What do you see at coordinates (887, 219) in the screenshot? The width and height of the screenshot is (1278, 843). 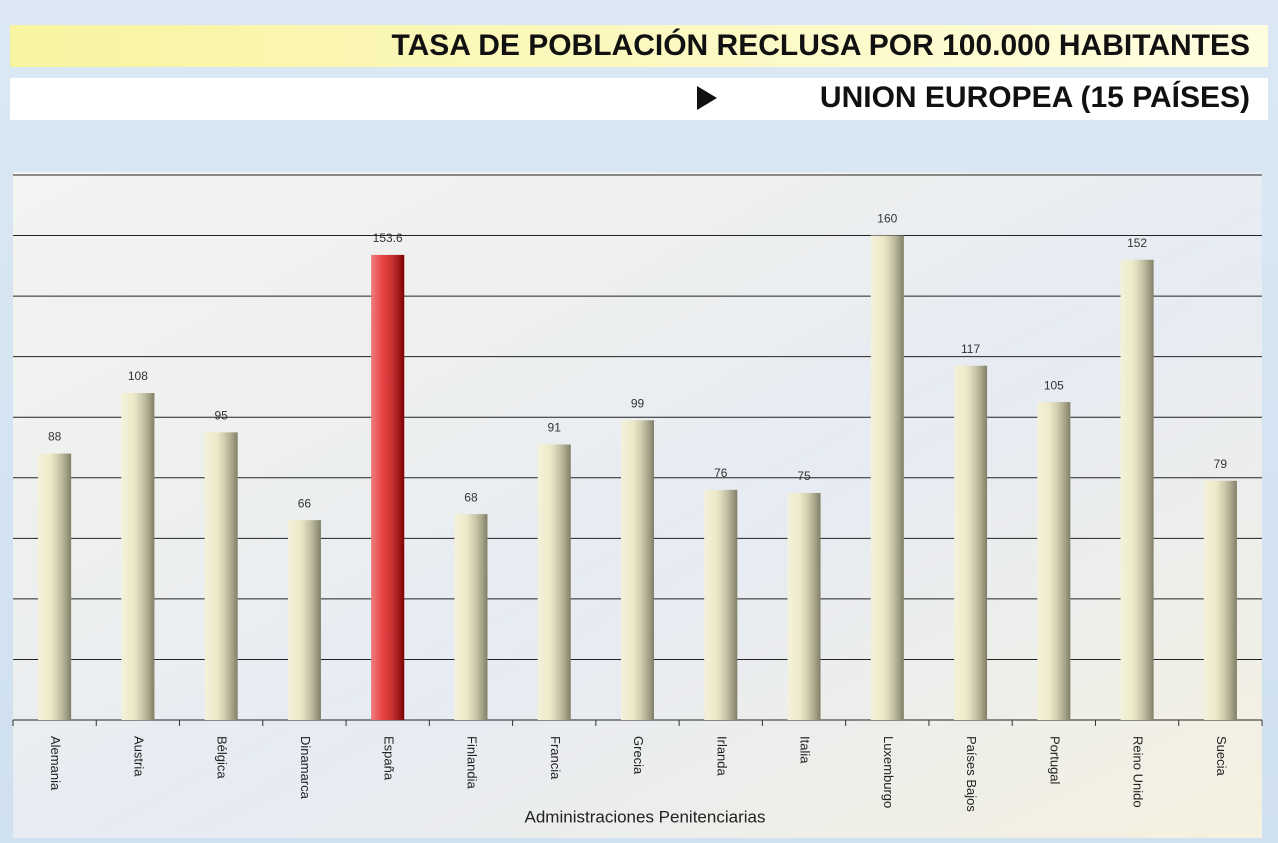 I see `value-label: 160` at bounding box center [887, 219].